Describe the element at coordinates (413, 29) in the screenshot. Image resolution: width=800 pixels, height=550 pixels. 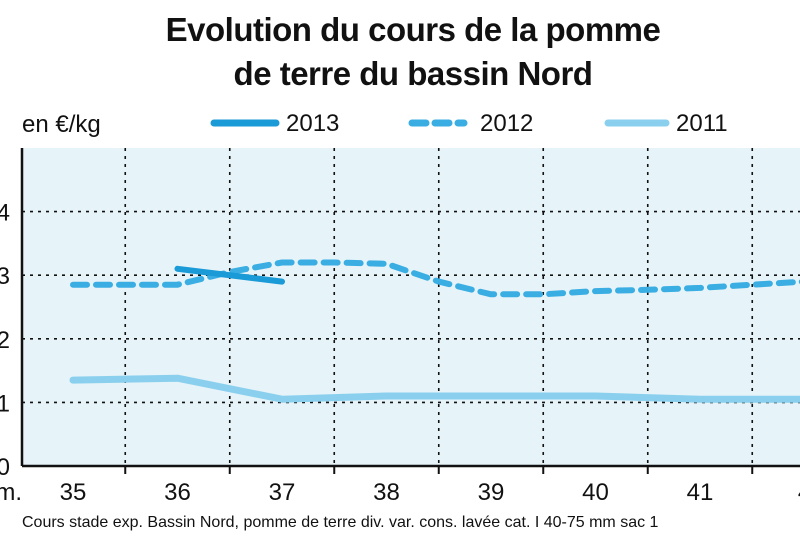
I see `chart-title-line-1: Evolution du cours de la pomme` at that location.